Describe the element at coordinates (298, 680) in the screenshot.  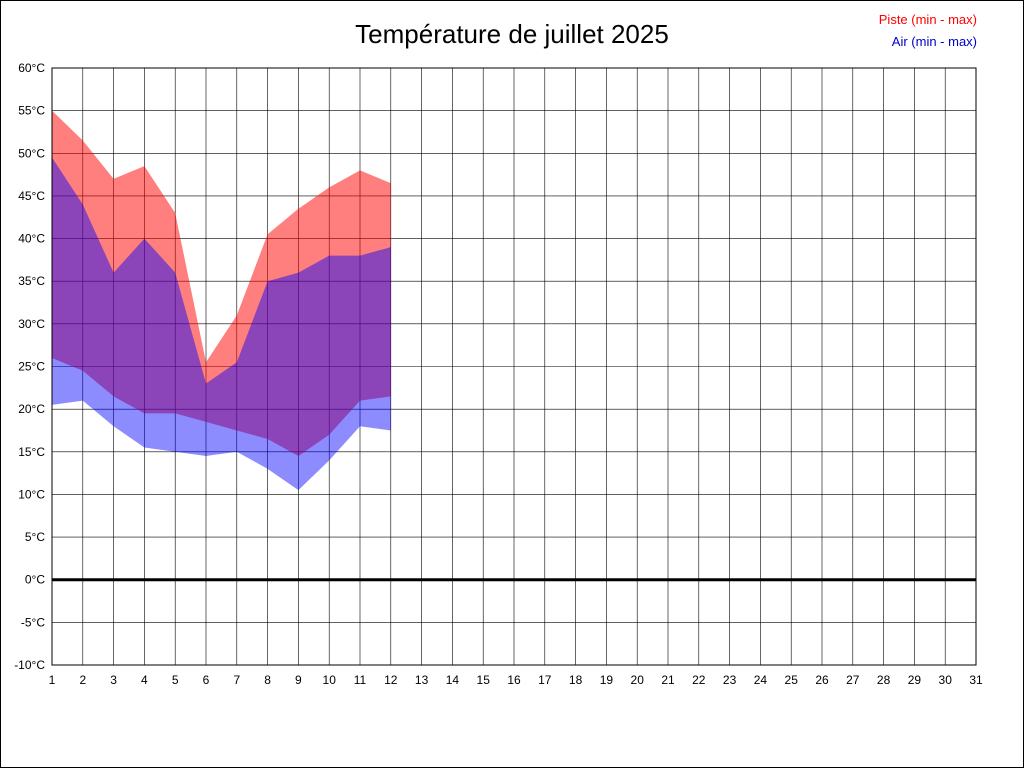
I see `x-tick-label: 9` at that location.